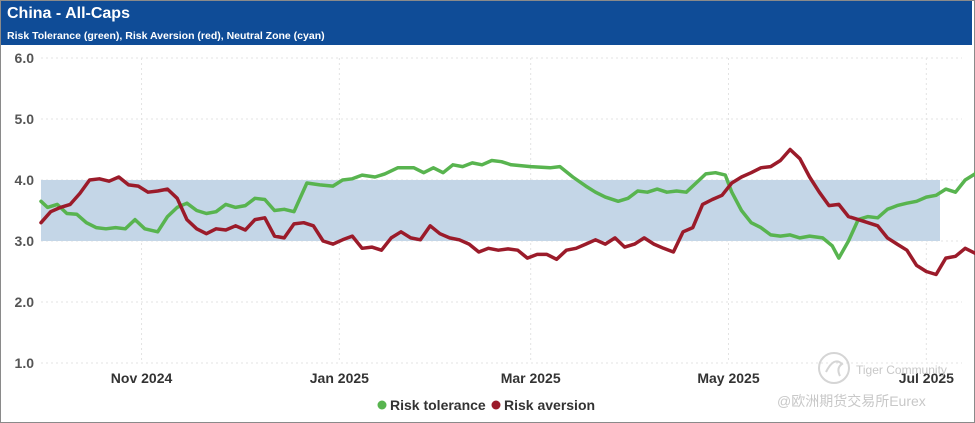  Describe the element at coordinates (851, 401) in the screenshot. I see `watermark-text-secondary: @欧洲期货交易所Eurex` at that location.